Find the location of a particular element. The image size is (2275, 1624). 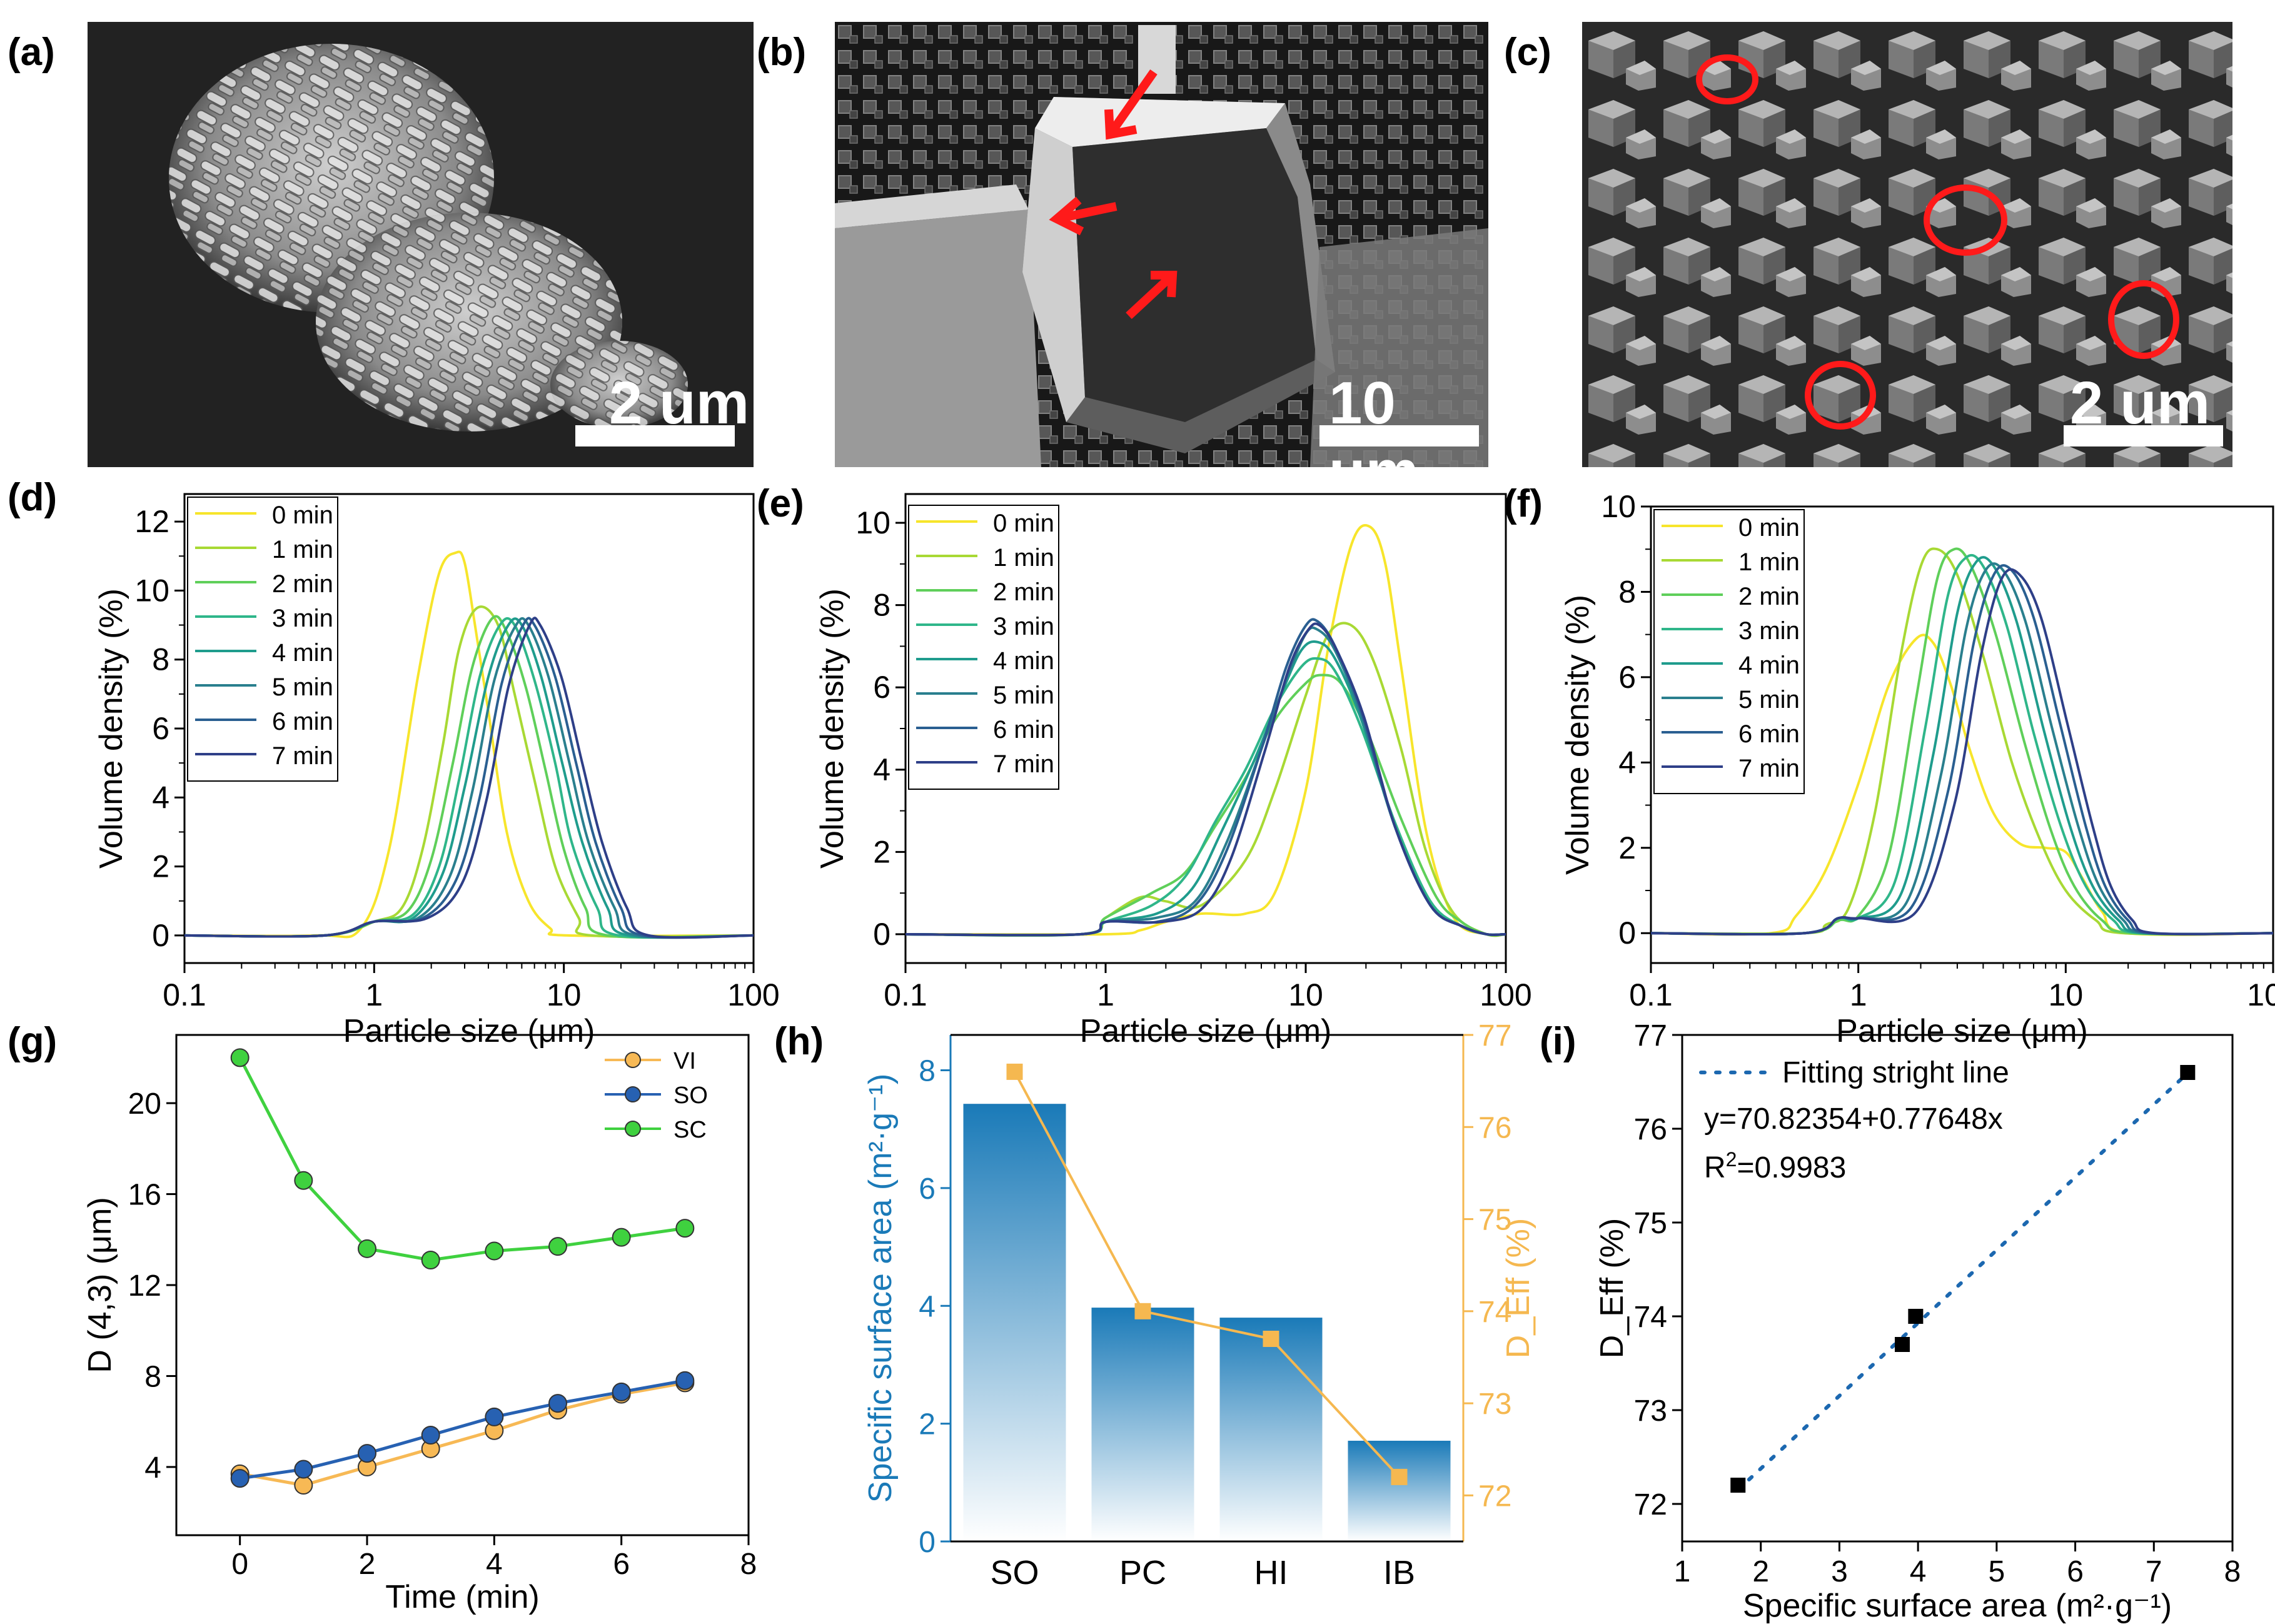

x-tick-label-i: 1 is located at coordinates (1682, 1571).